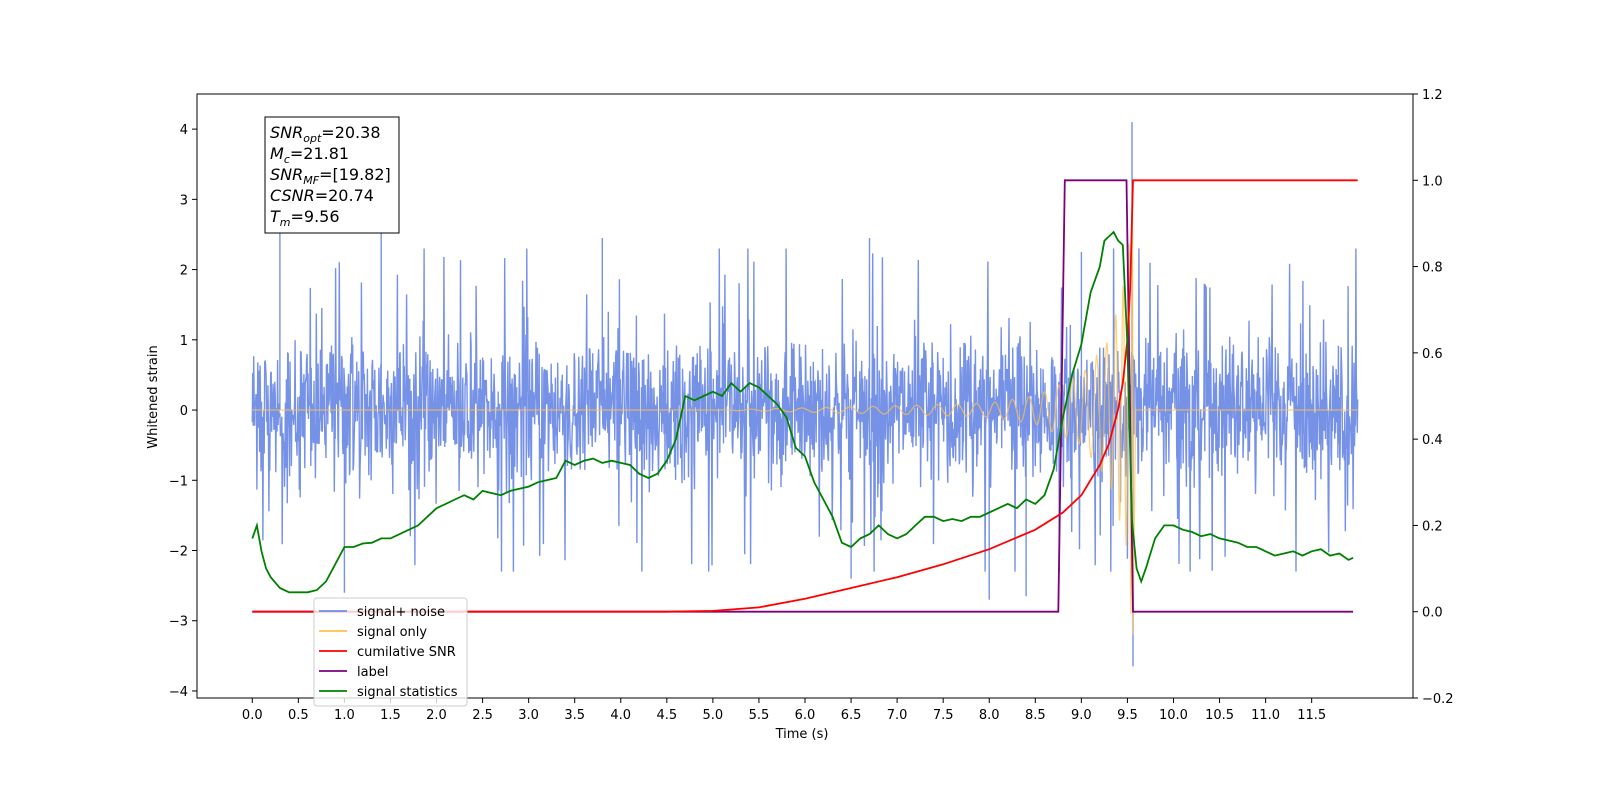 The width and height of the screenshot is (1600, 800). What do you see at coordinates (759, 715) in the screenshot?
I see `x-tick-label: 5.5` at bounding box center [759, 715].